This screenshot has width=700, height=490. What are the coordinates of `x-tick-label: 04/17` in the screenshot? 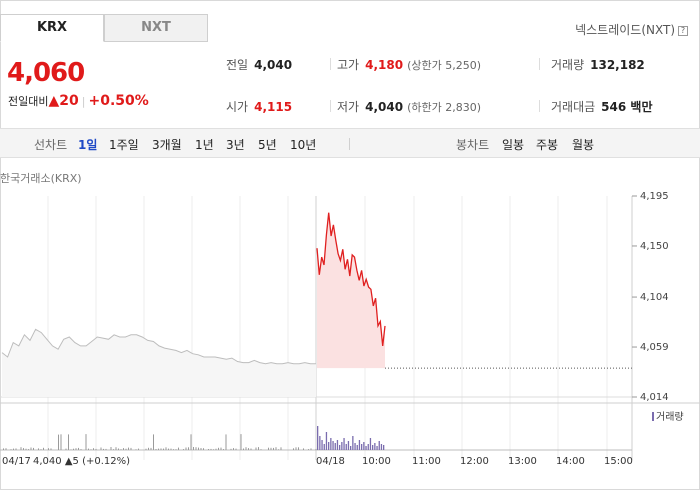 It's located at (16, 461).